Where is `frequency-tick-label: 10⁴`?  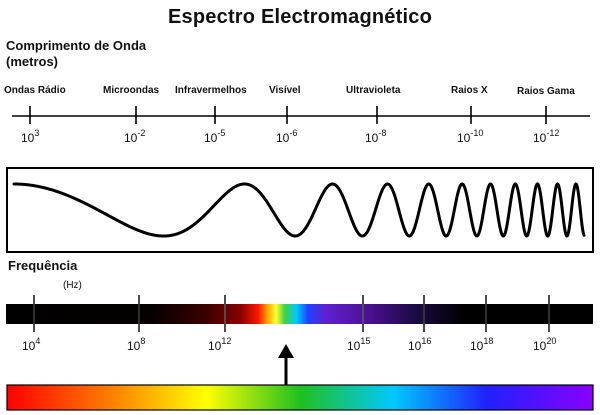 frequency-tick-label: 10⁴ is located at coordinates (31, 344).